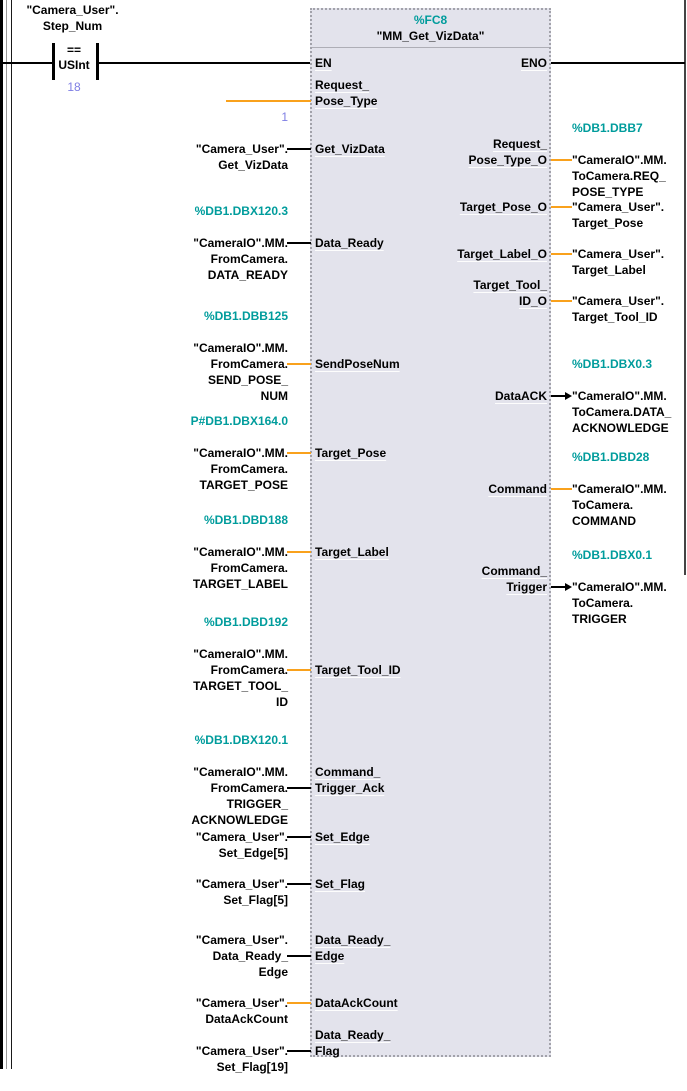  Describe the element at coordinates (11, 534) in the screenshot. I see `left-rail-line` at that location.